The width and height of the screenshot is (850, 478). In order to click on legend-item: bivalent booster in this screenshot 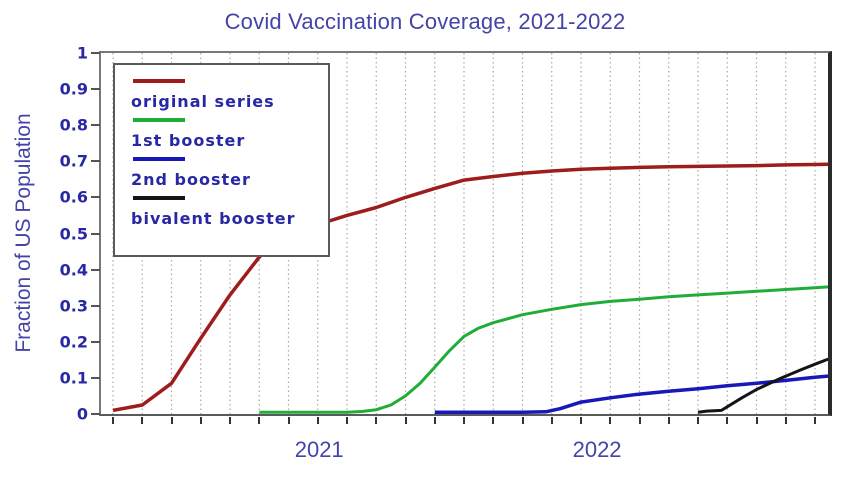, I will do `click(229, 212)`.